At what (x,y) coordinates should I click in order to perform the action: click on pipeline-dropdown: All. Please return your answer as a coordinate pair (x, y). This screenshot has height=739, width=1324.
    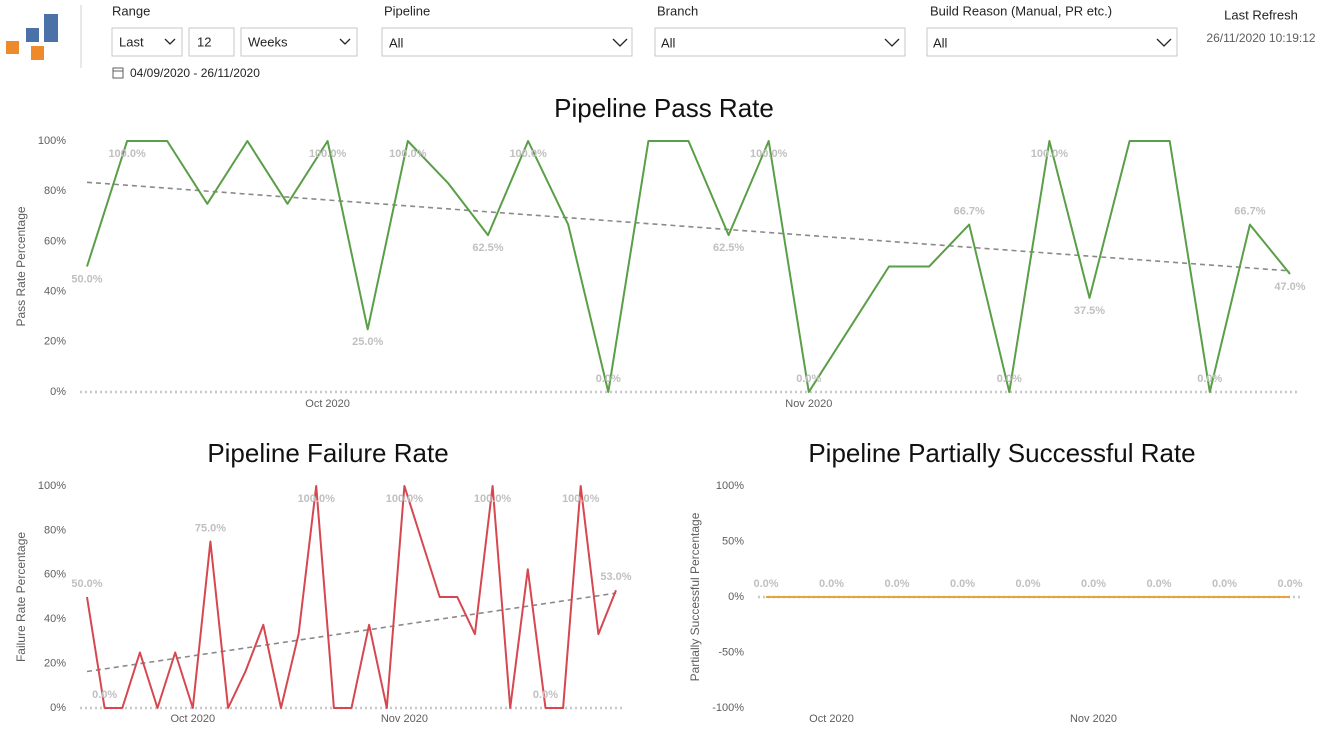
    Looking at the image, I should click on (507, 42).